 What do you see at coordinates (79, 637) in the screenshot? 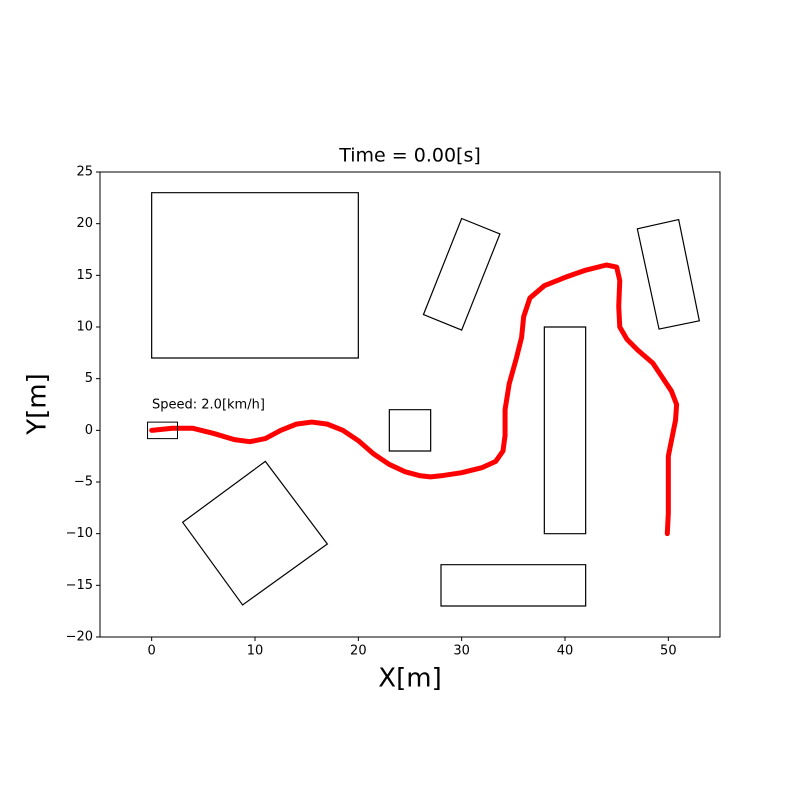
I see `y-tick-label: −20` at bounding box center [79, 637].